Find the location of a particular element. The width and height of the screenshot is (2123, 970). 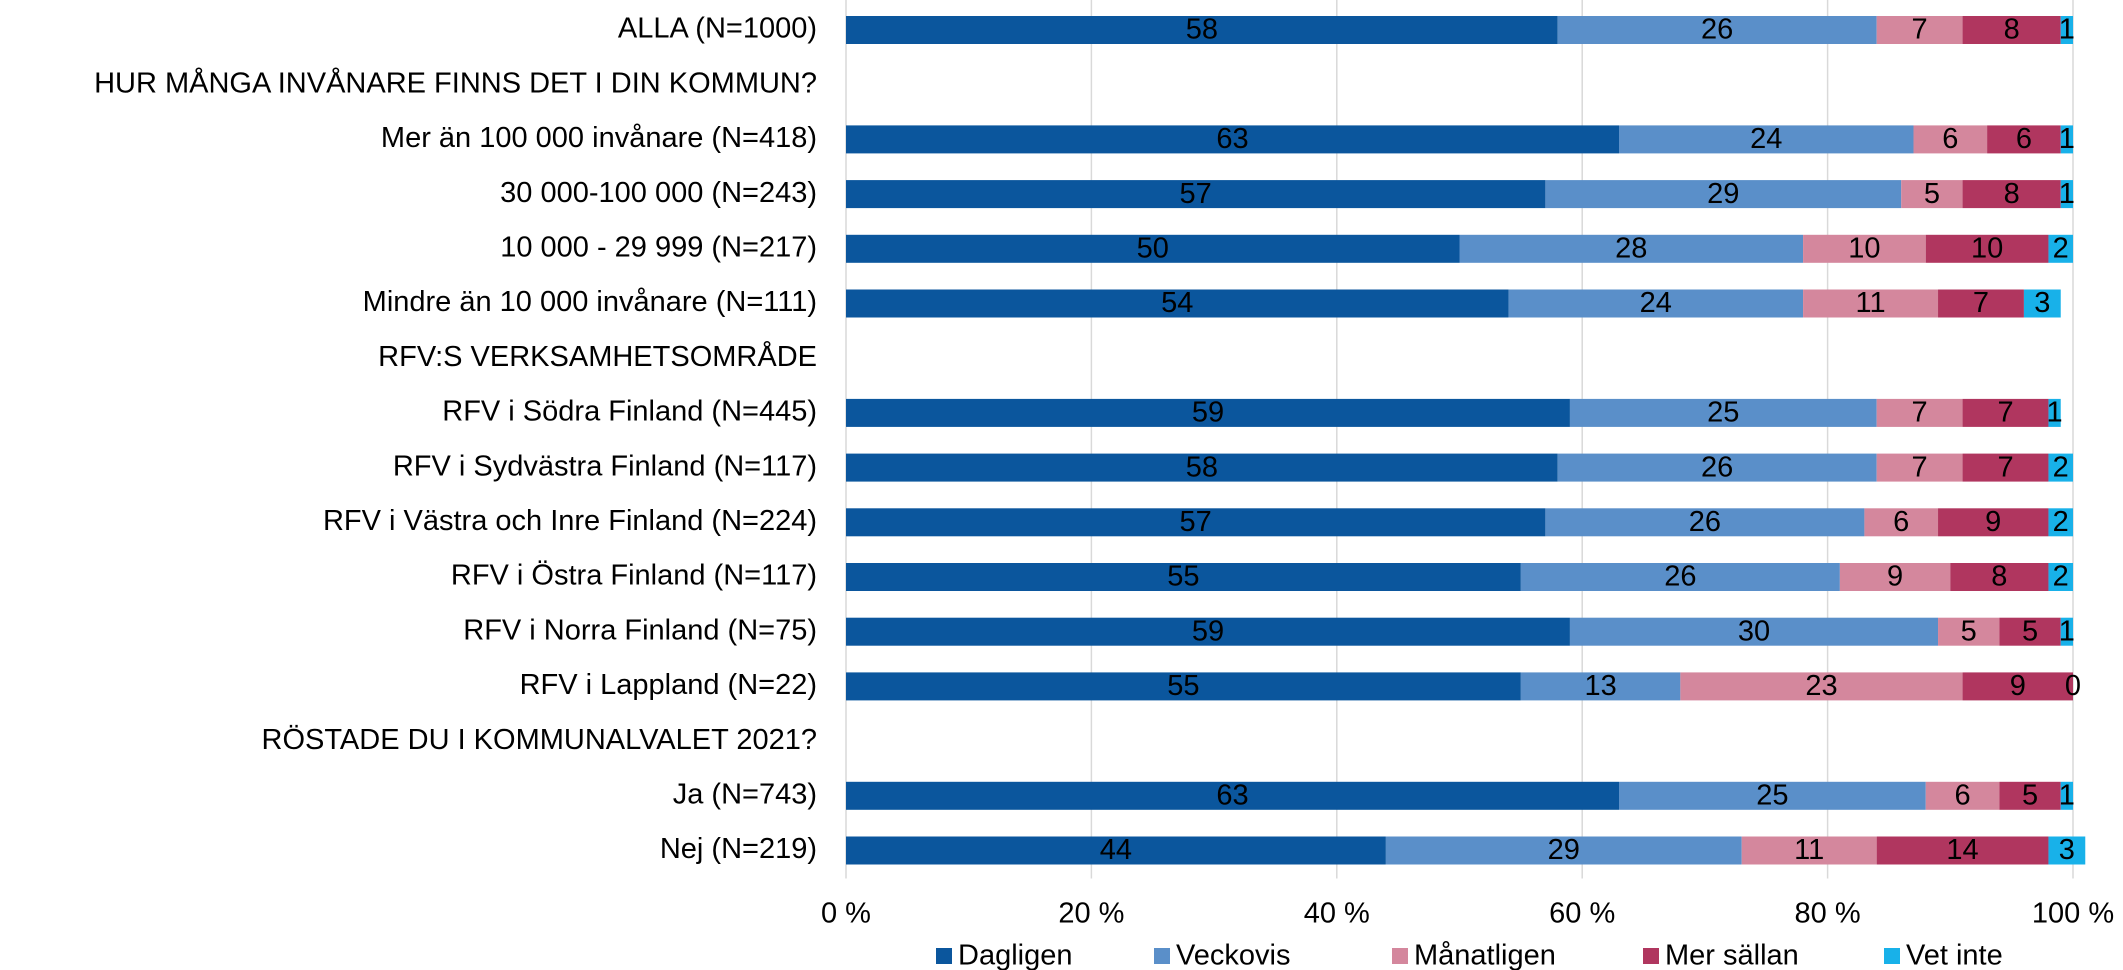

data-label: 23 is located at coordinates (1821, 686).